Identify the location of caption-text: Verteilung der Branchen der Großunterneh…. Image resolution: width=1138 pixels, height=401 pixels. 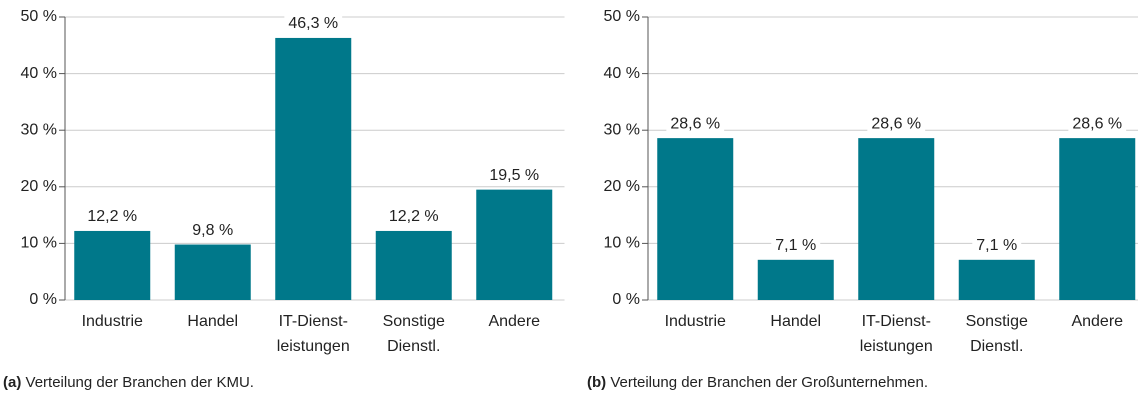
(769, 382).